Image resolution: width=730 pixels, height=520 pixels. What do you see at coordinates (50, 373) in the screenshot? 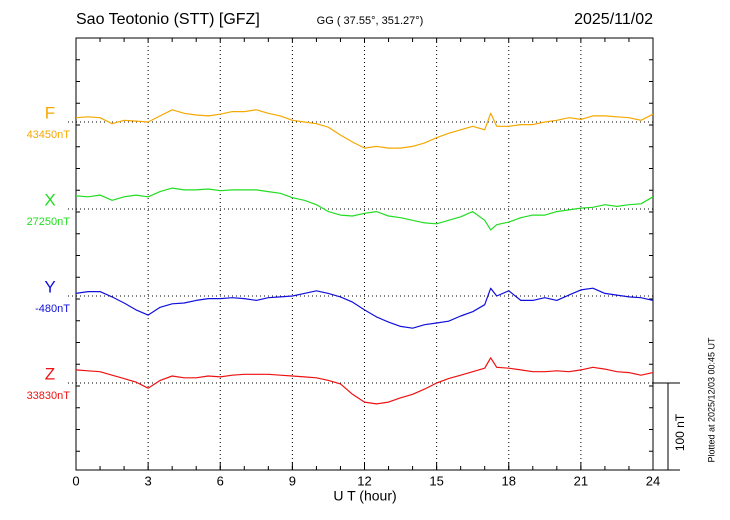
I see `series-name: Z` at bounding box center [50, 373].